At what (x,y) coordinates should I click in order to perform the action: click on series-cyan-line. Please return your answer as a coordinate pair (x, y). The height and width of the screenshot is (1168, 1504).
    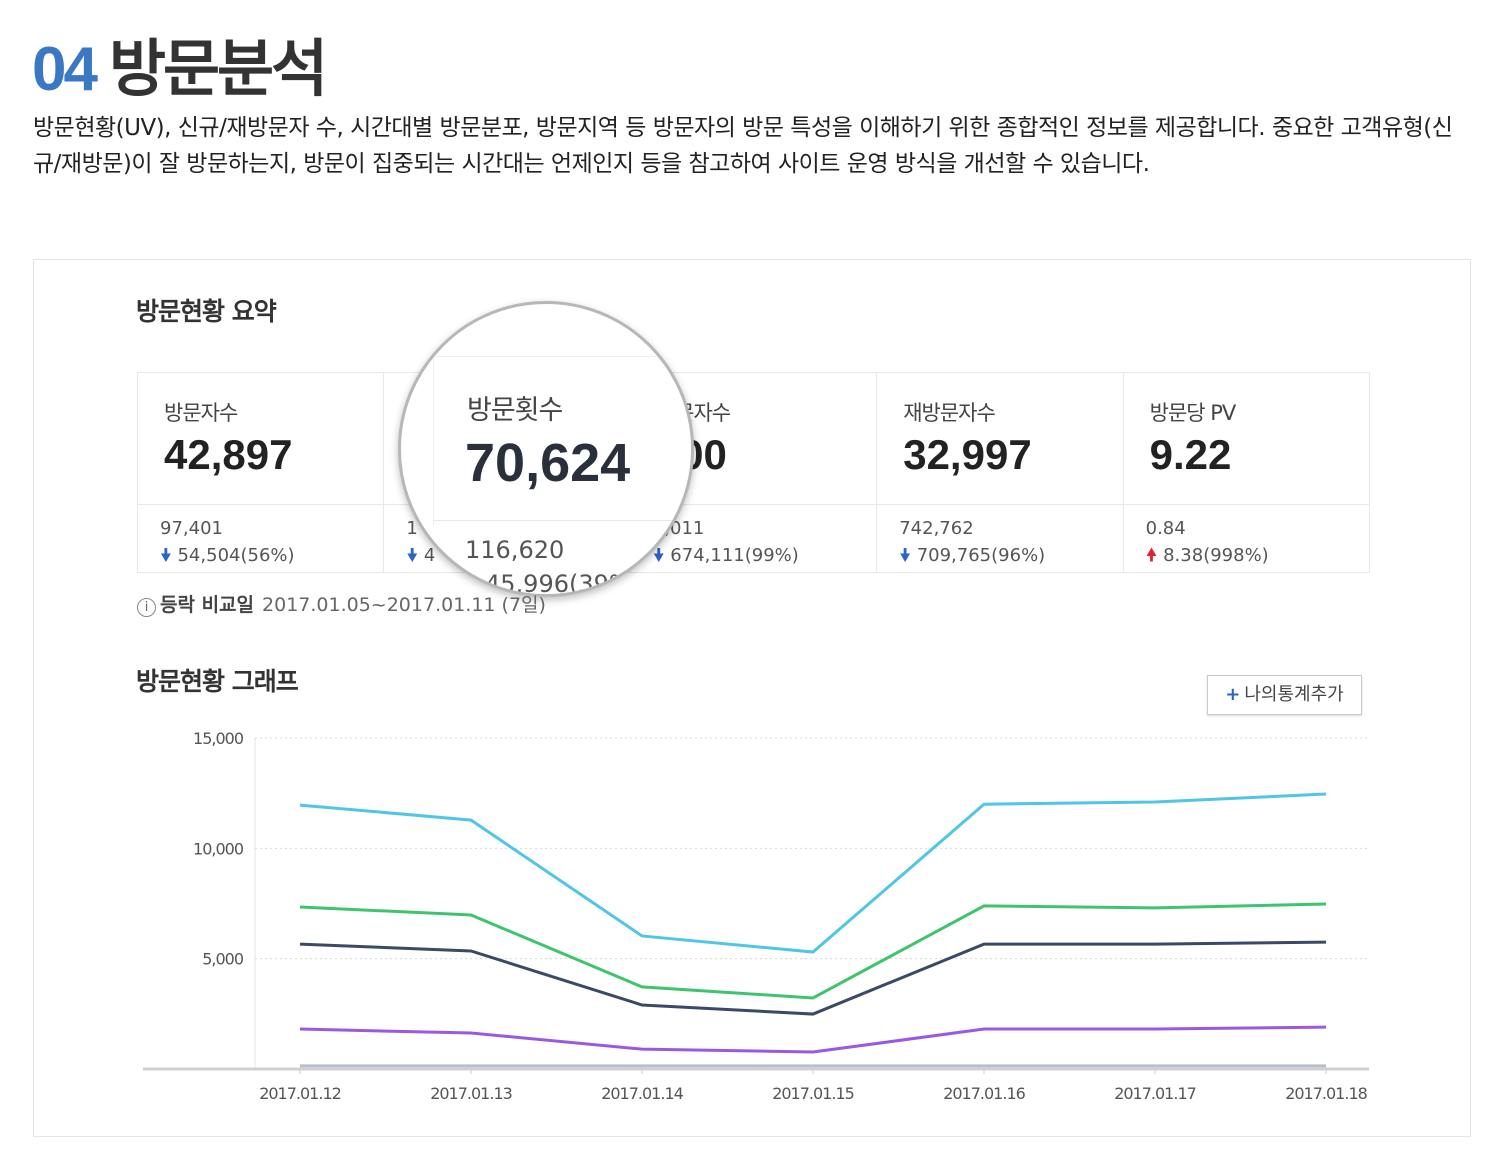
    Looking at the image, I should click on (813, 873).